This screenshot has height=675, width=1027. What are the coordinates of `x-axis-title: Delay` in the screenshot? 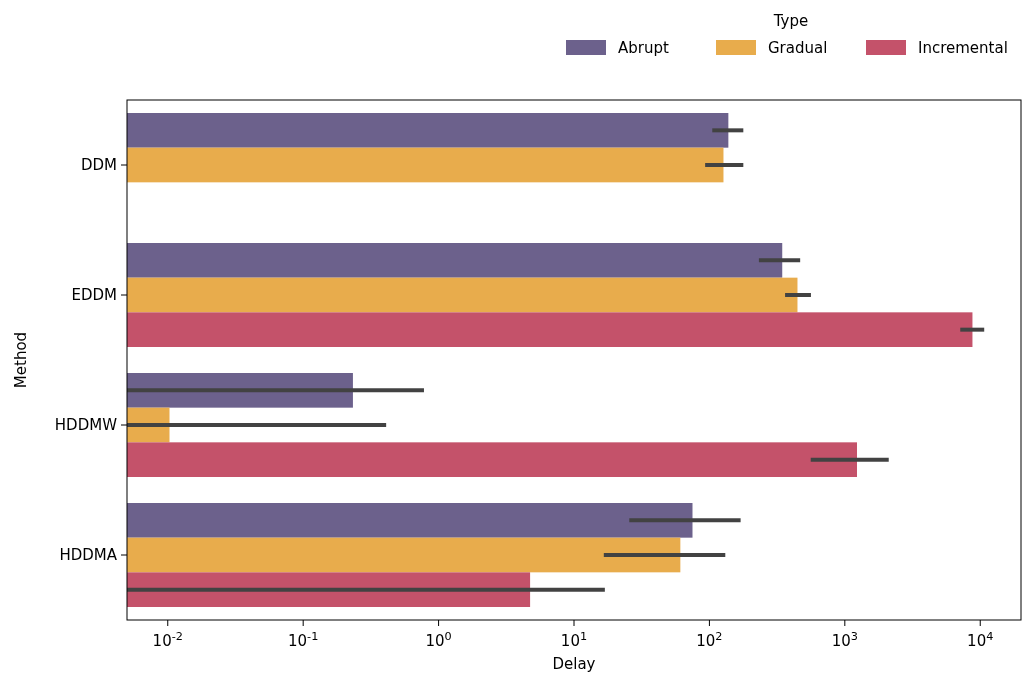 It's located at (574, 664).